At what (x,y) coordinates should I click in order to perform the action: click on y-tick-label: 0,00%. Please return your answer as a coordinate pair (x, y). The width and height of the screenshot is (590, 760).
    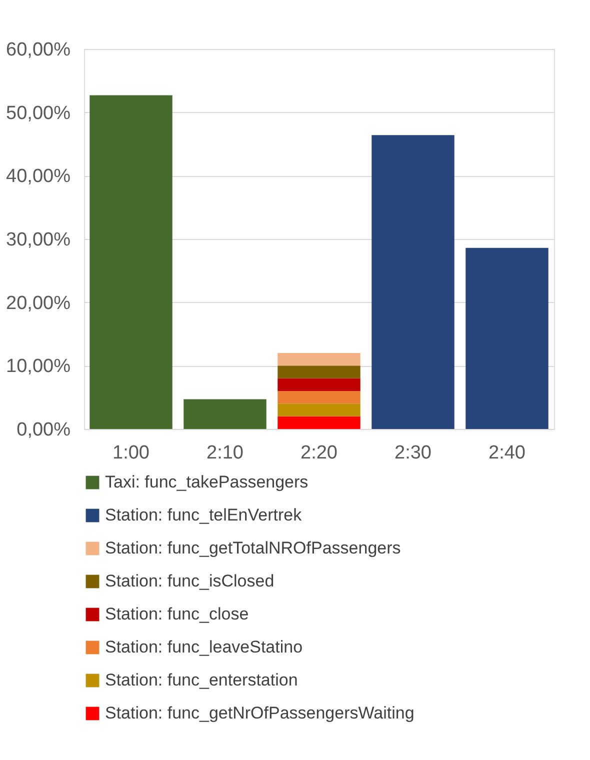
    Looking at the image, I should click on (43, 430).